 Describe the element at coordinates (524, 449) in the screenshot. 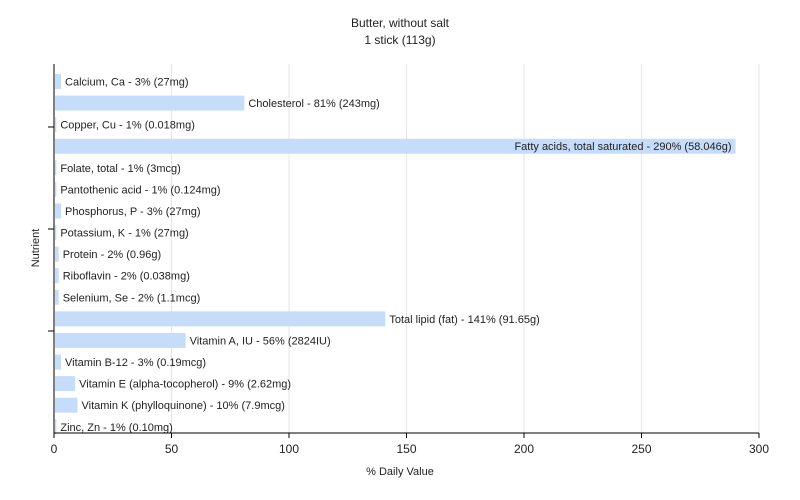

I see `x-tick-label: 200` at that location.